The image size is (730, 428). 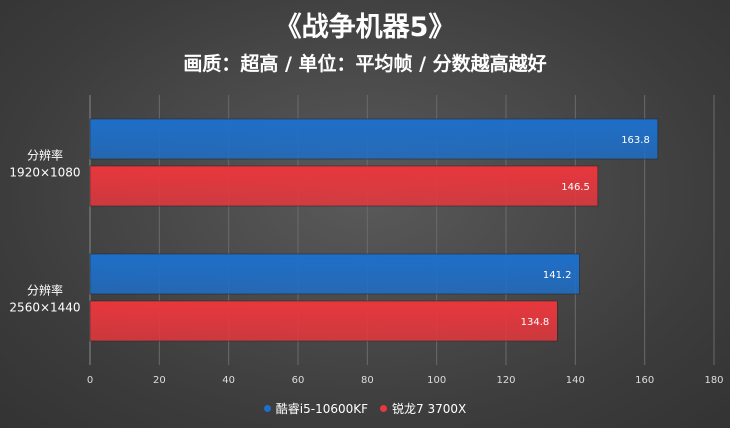 I want to click on x-tick-label-20: 20, so click(x=159, y=380).